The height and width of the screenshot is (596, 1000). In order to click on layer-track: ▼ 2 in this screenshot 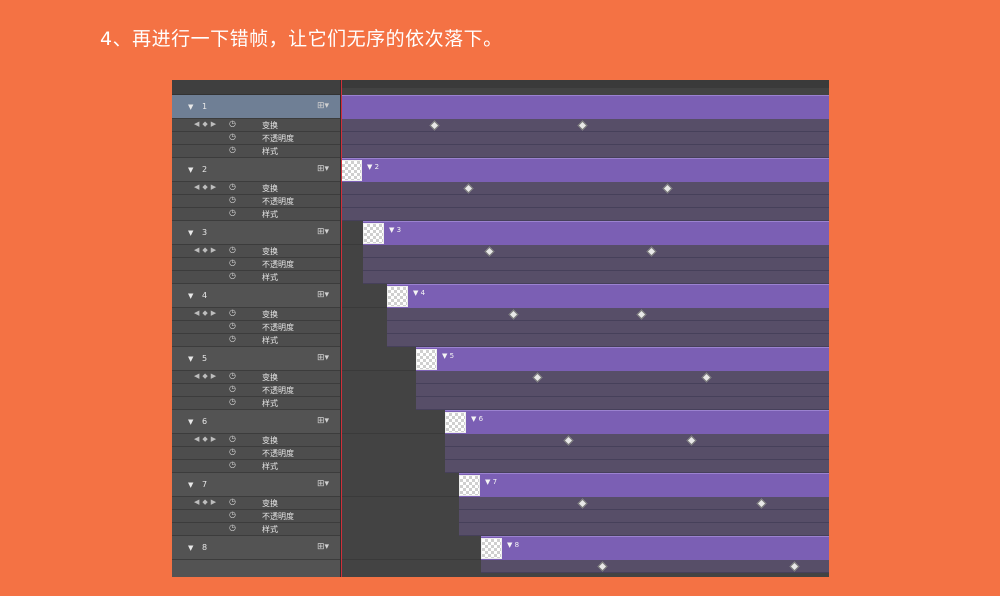, I will do `click(585, 170)`.